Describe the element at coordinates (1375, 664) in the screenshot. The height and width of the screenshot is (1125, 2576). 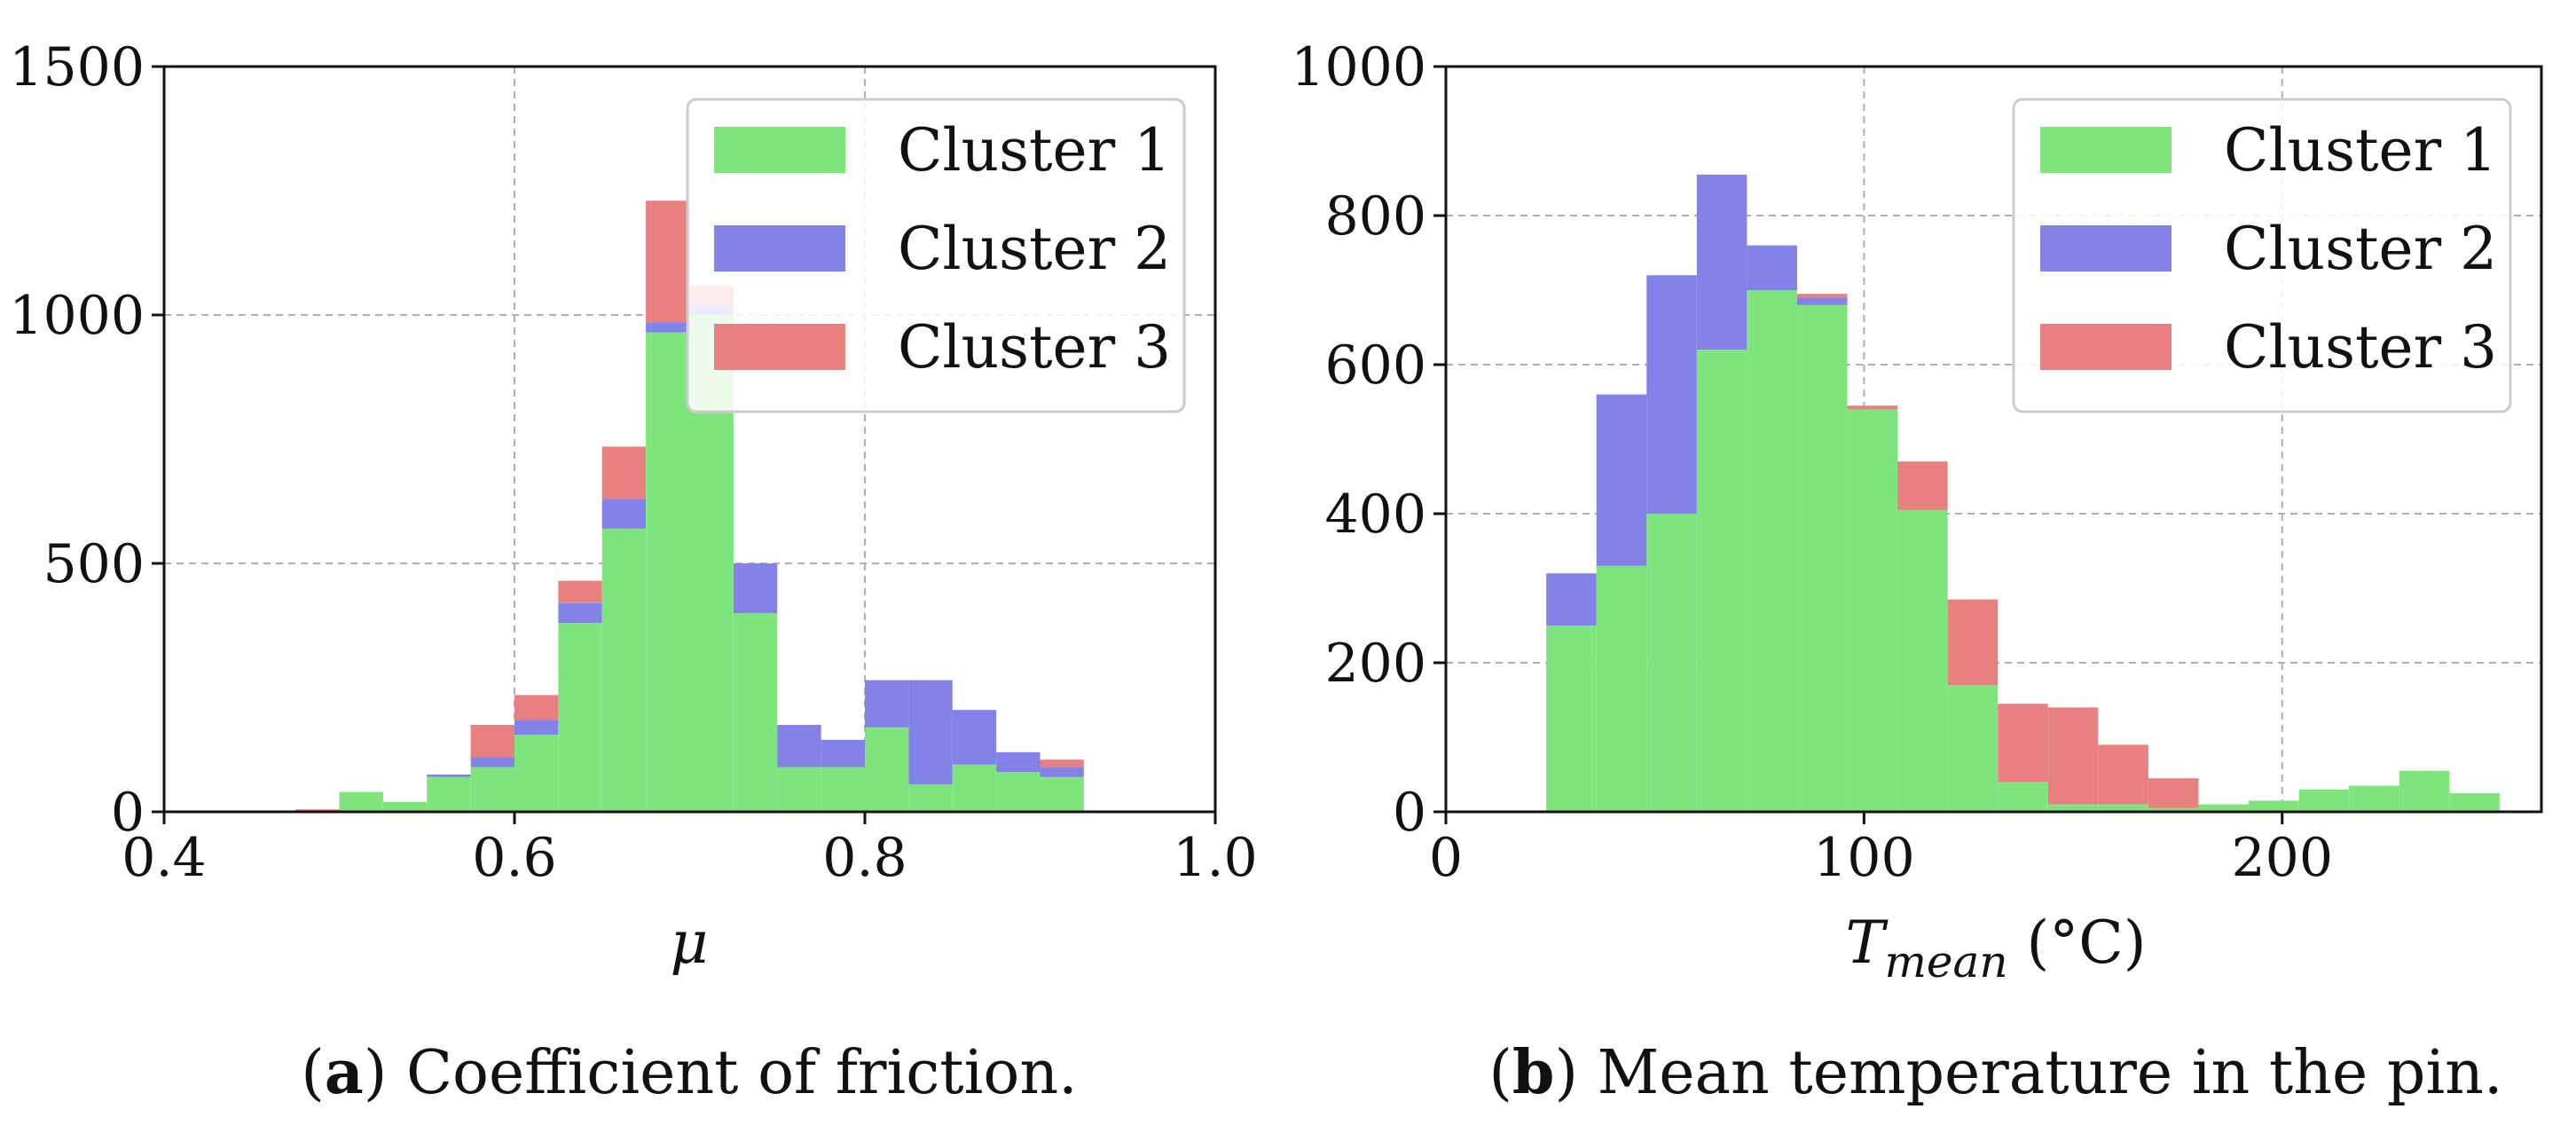
I see `panel-b-ytick-label: 200` at that location.